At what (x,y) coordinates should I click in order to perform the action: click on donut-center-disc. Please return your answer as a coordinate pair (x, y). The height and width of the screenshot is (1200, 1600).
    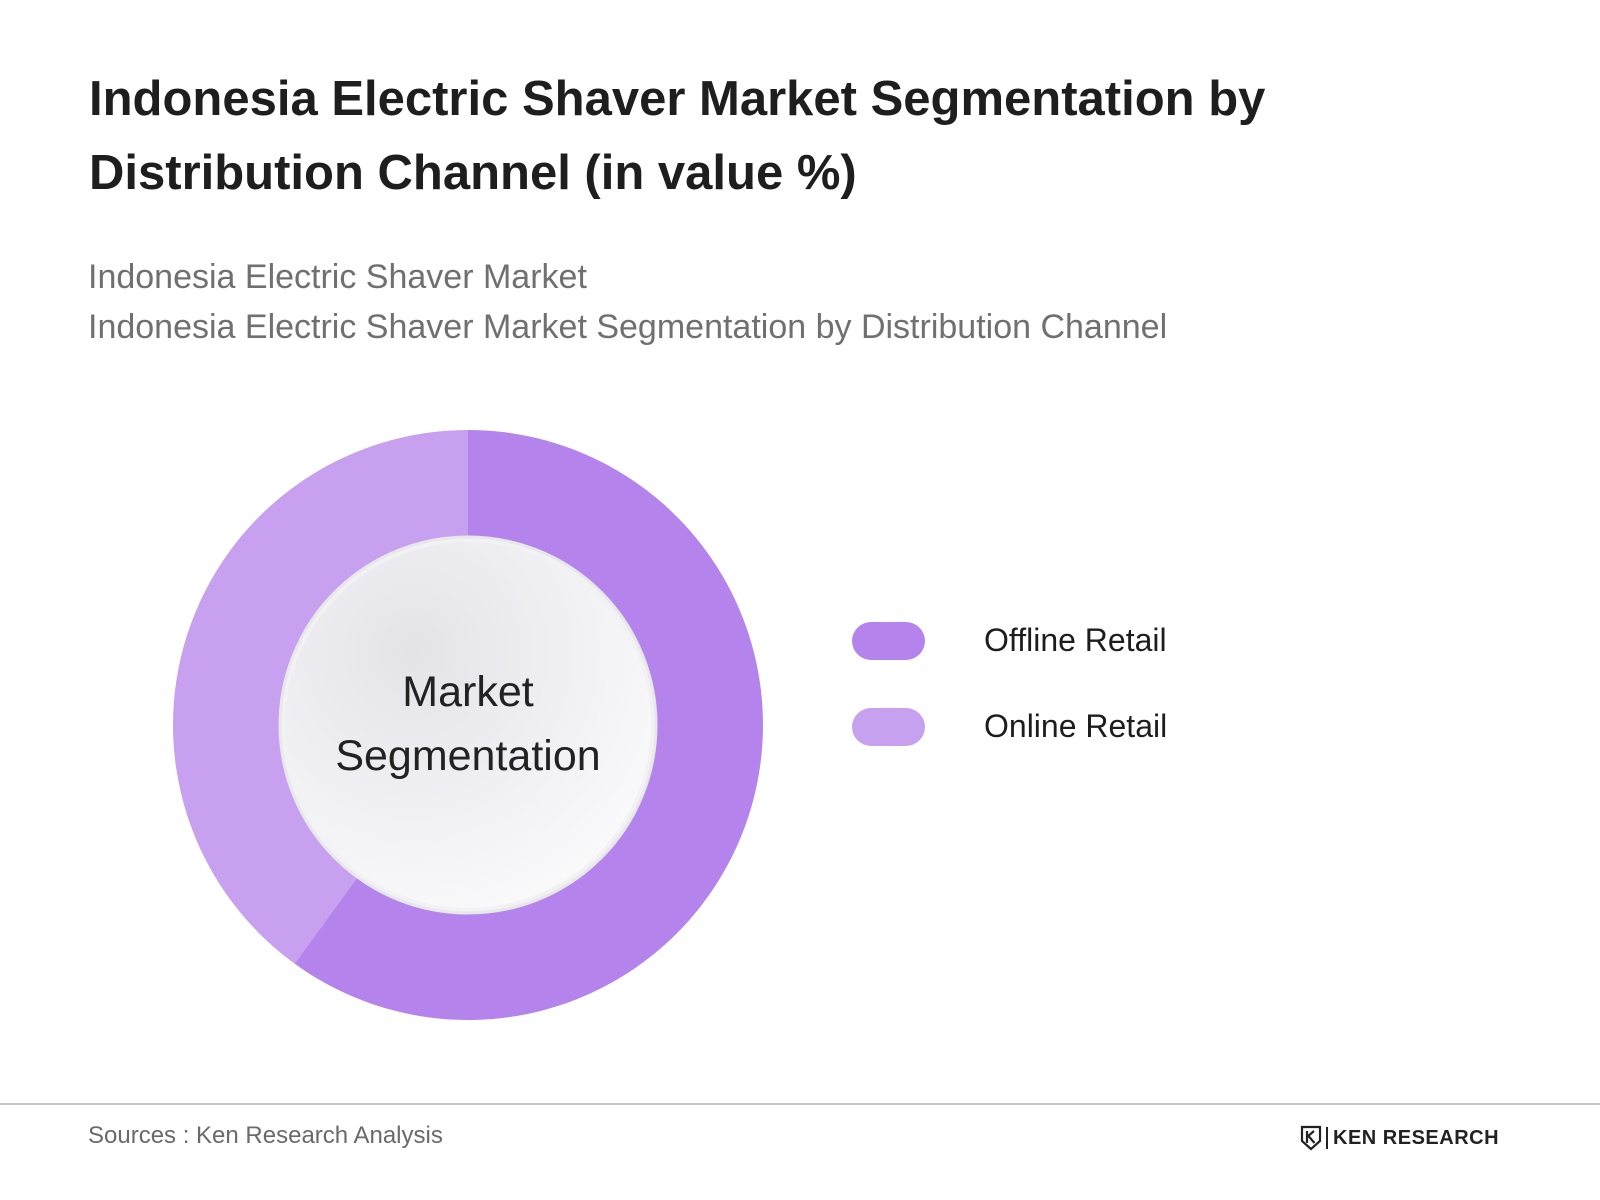
    Looking at the image, I should click on (468, 725).